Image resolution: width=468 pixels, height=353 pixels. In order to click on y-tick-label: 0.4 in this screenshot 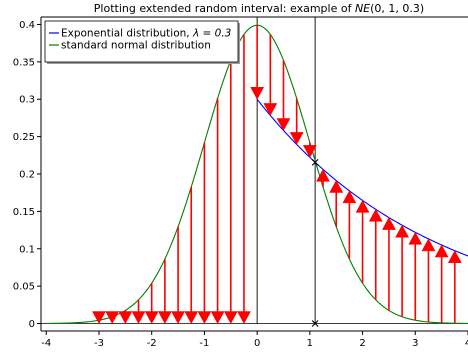, I will do `click(27, 25)`.